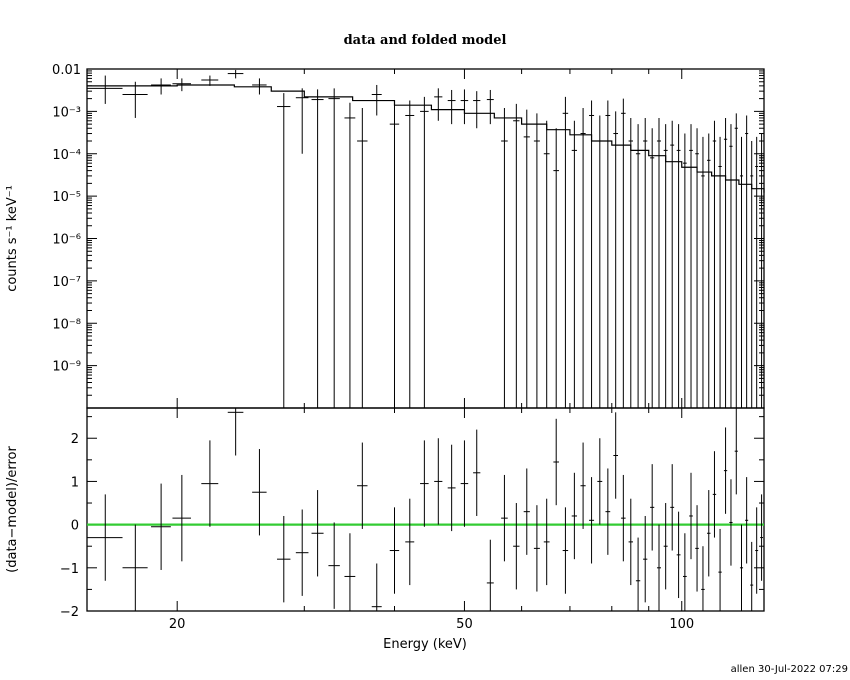 The height and width of the screenshot is (680, 850). I want to click on residual-y-tick-label: −1, so click(69, 569).